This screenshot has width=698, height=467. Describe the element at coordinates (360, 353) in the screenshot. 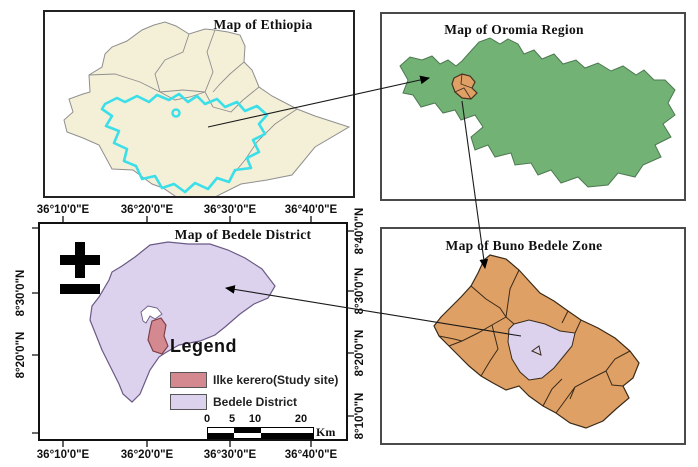

I see `lat-label-right-3: 8°20'0"N` at that location.